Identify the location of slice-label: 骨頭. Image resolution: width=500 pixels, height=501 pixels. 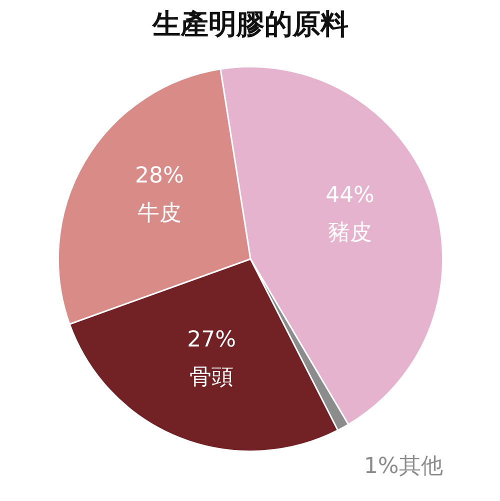
(212, 377).